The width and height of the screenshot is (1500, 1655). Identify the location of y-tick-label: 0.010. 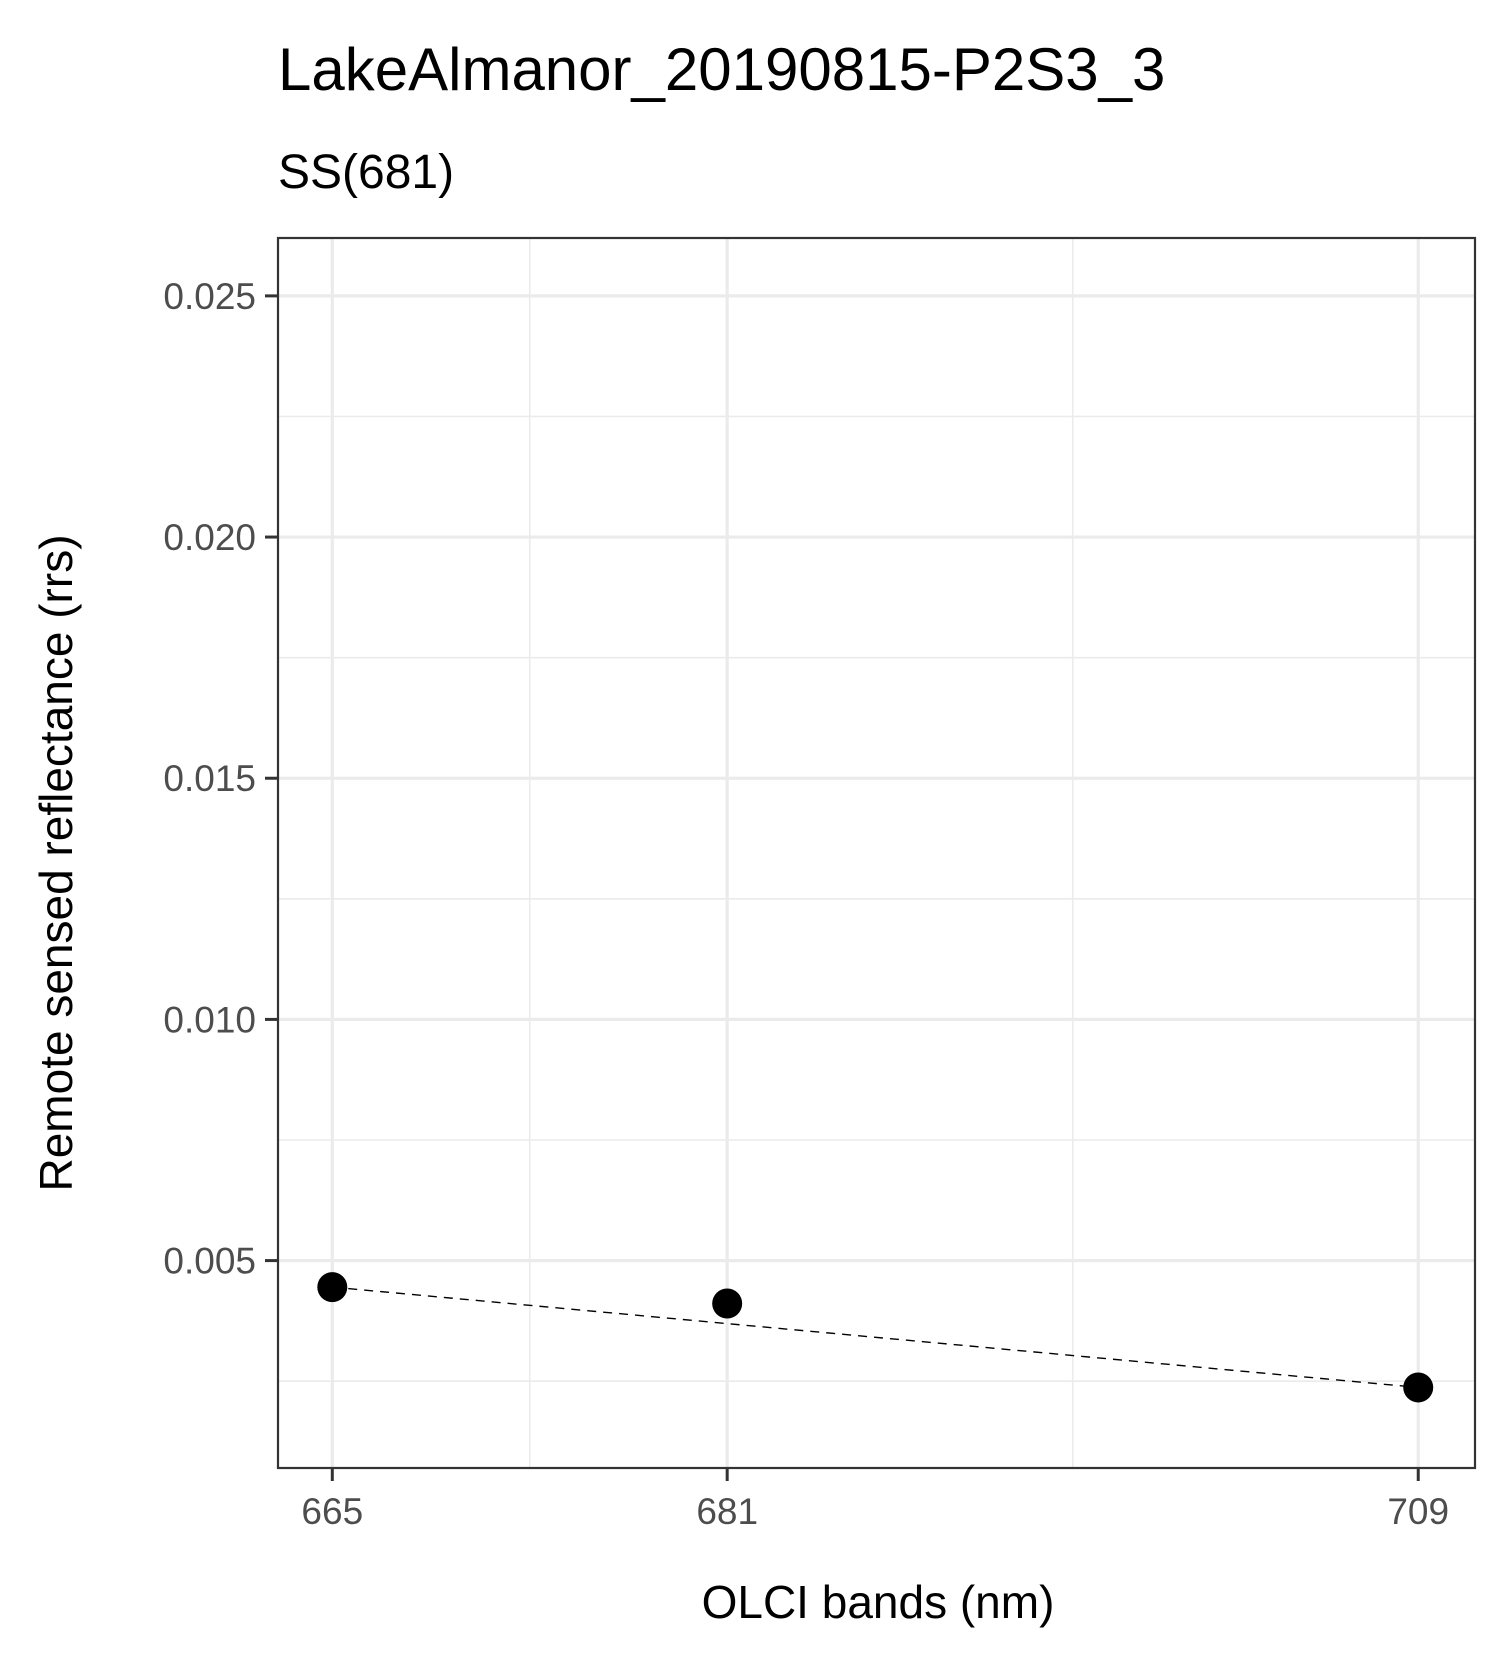
(209, 1019).